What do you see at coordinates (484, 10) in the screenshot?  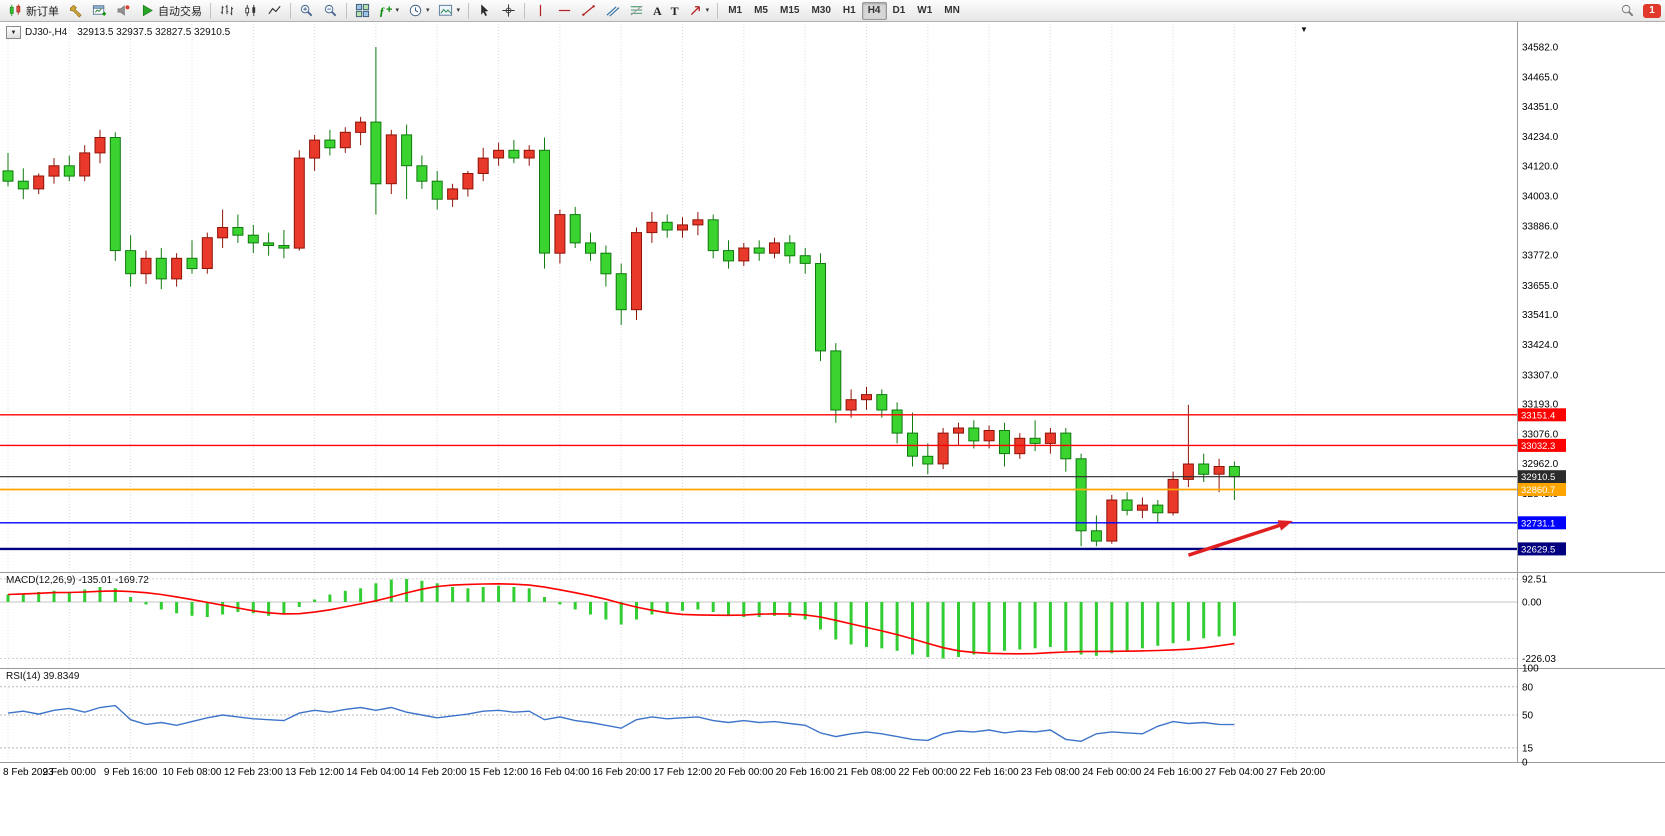 I see `cursor-button` at bounding box center [484, 10].